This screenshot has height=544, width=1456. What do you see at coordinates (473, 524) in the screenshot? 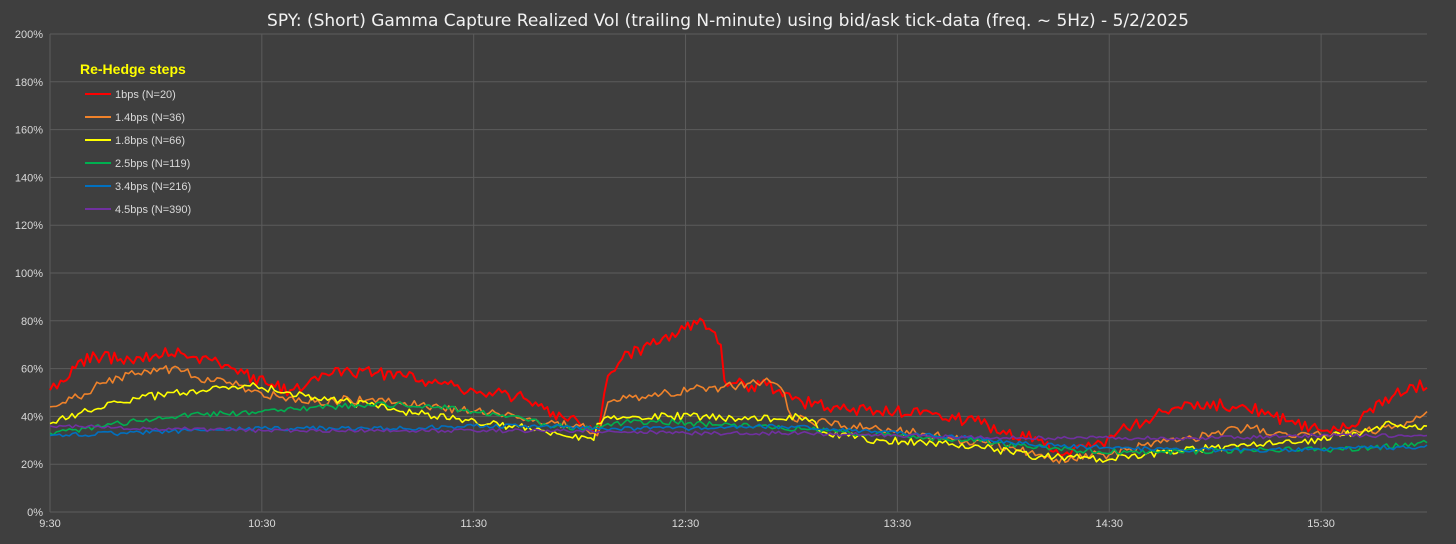
I see `x-tick-label: 11:30` at bounding box center [473, 524].